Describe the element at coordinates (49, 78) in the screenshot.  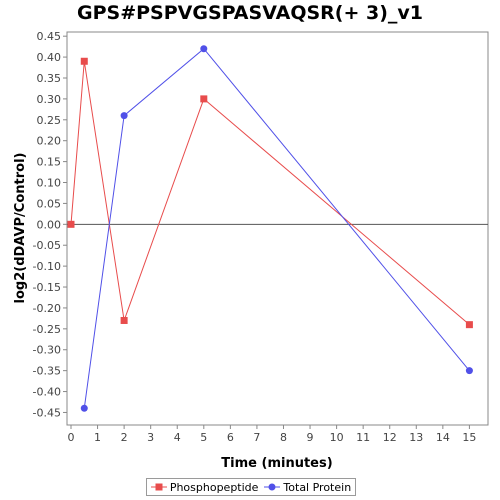
I see `y-tick-label: 0.35` at that location.